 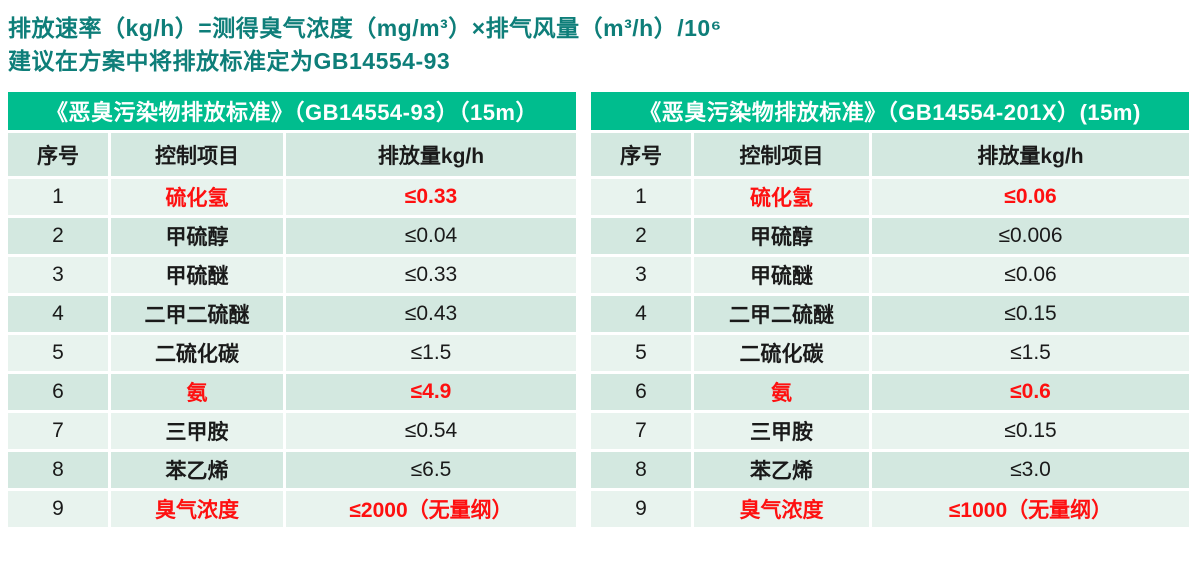 I want to click on table-row: 9 臭气浓度 ≤1000（无量纲）, so click(x=890, y=509).